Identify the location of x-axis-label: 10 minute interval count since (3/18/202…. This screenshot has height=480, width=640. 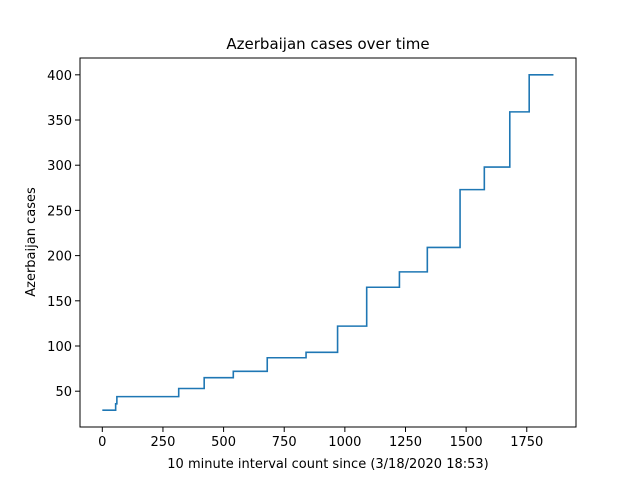
(327, 464).